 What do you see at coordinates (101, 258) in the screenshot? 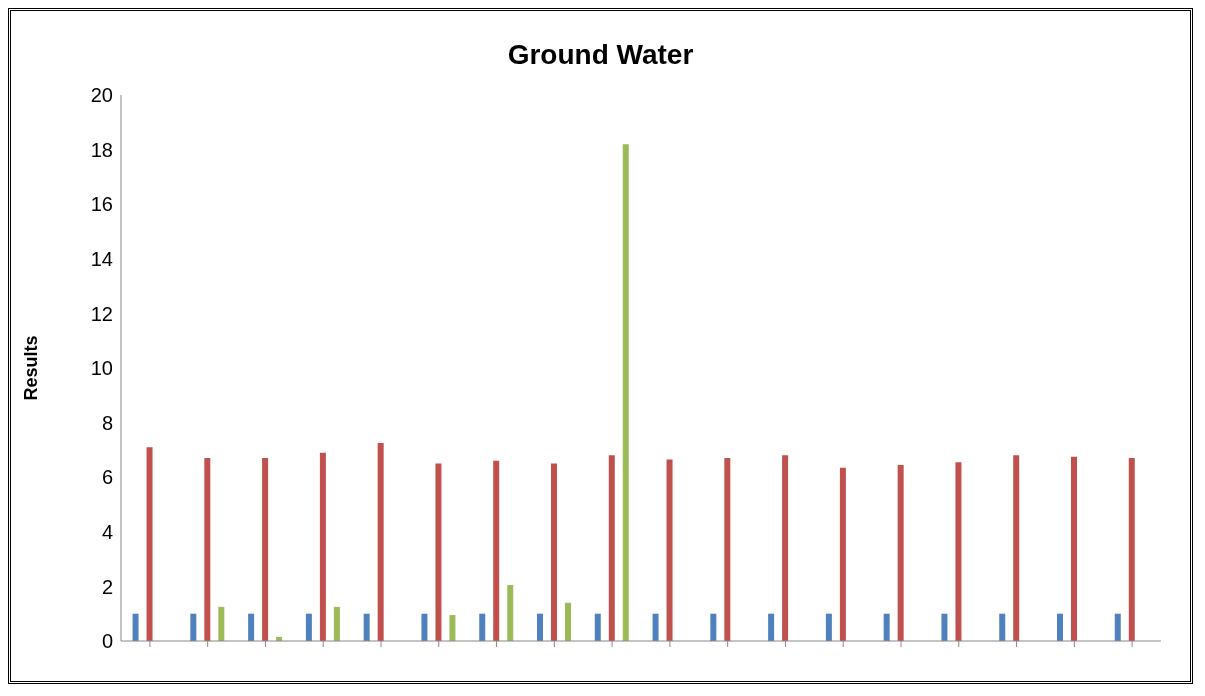
I see `y-tick-label: 14` at bounding box center [101, 258].